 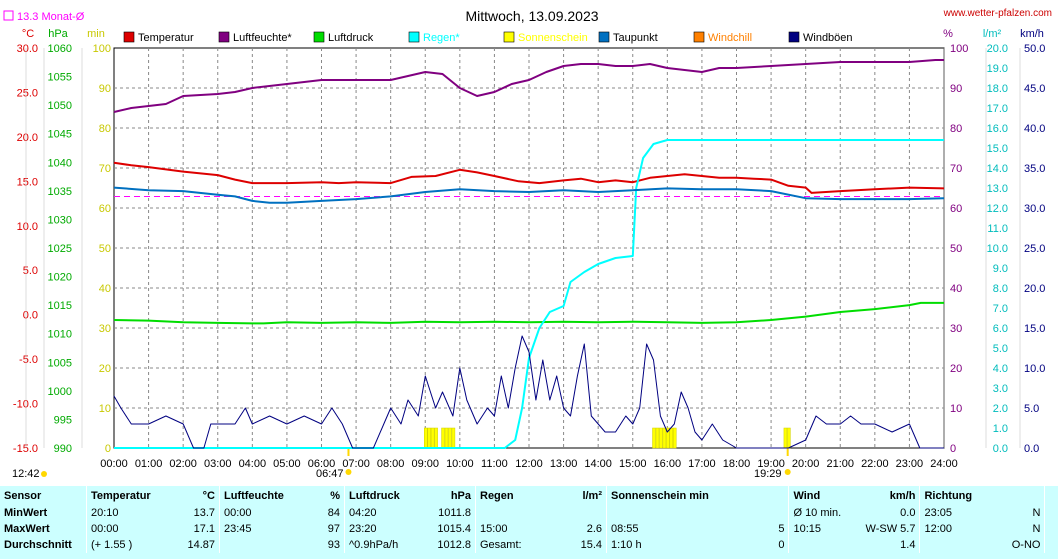 I want to click on cell-wind-val: 1.4, so click(x=908, y=545).